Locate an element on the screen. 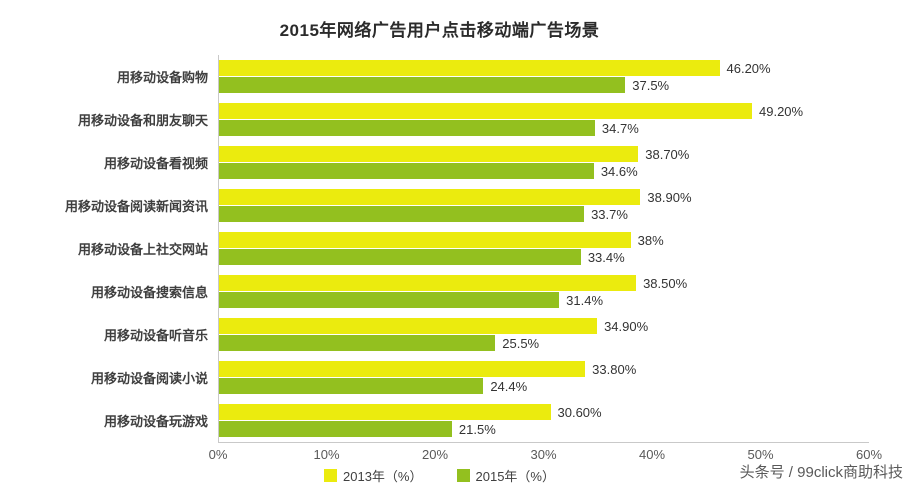  bar-line: 46.20% is located at coordinates (544, 68).